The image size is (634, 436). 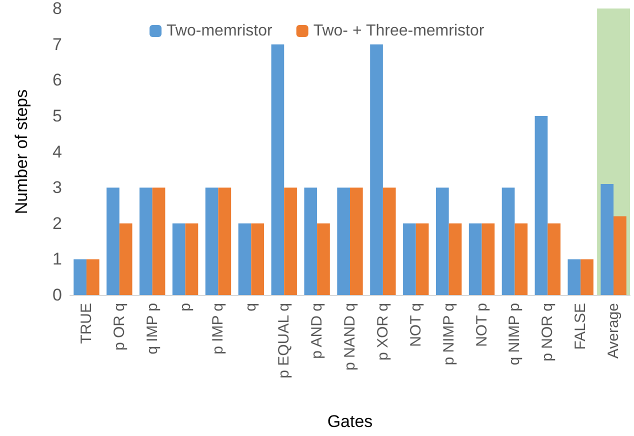 I want to click on y-tick-label: 6, so click(x=57, y=80).